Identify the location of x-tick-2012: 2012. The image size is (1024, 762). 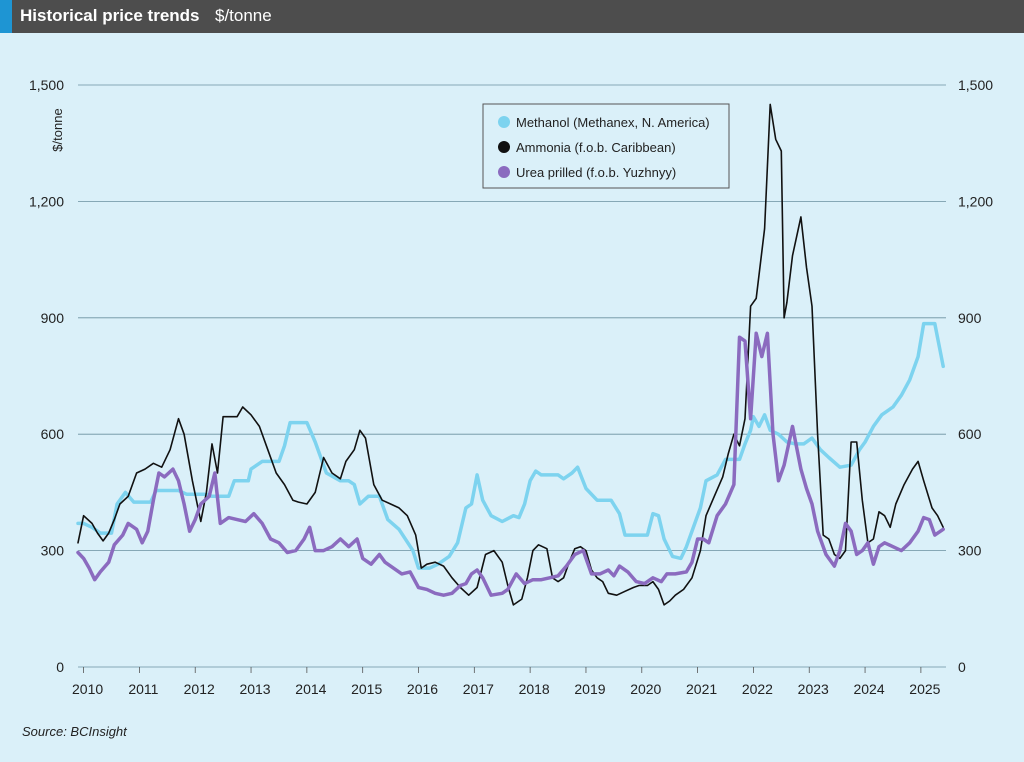
(199, 689).